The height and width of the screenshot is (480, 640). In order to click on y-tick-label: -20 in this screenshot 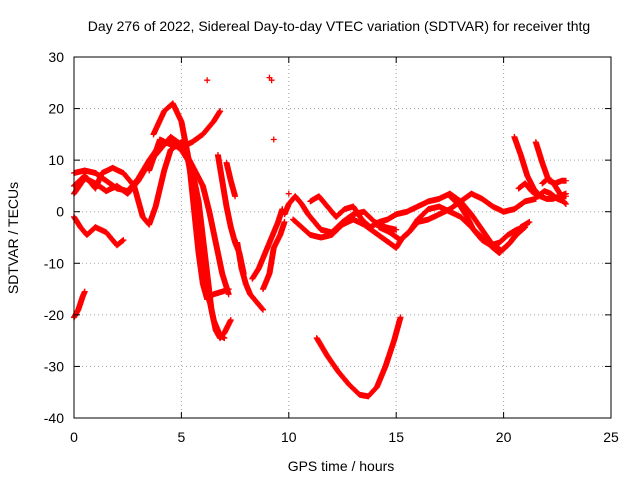, I will do `click(54, 315)`.